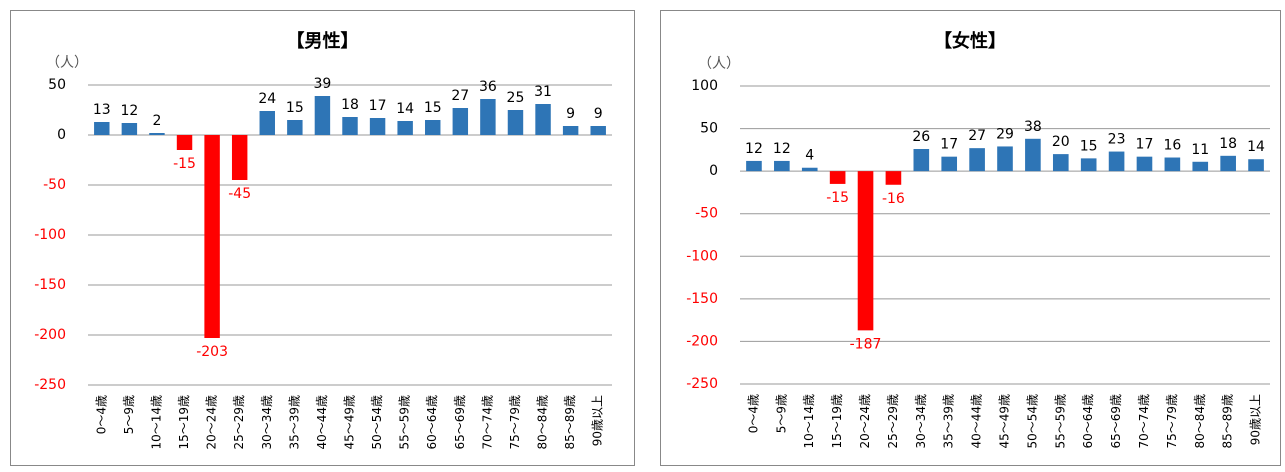 This screenshot has width=1285, height=472. I want to click on data-label: 16, so click(1172, 146).